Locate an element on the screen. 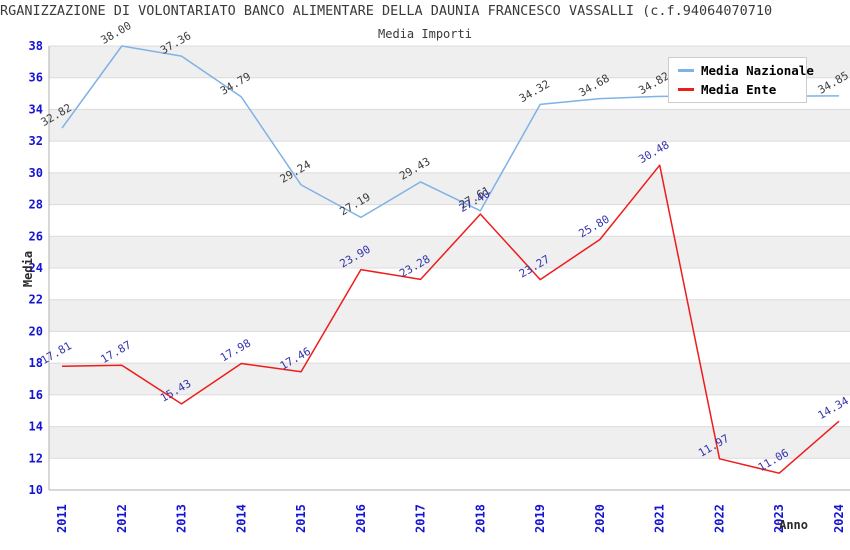  svg-text: 2021 is located at coordinates (660, 518).